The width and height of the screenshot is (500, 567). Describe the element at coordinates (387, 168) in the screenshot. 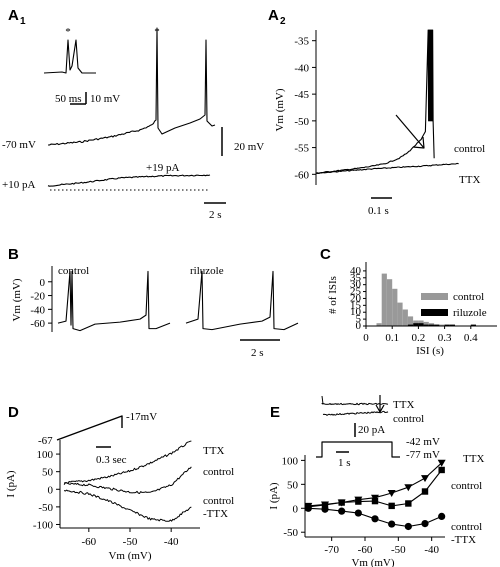

I see `a2-ttx-trace` at that location.